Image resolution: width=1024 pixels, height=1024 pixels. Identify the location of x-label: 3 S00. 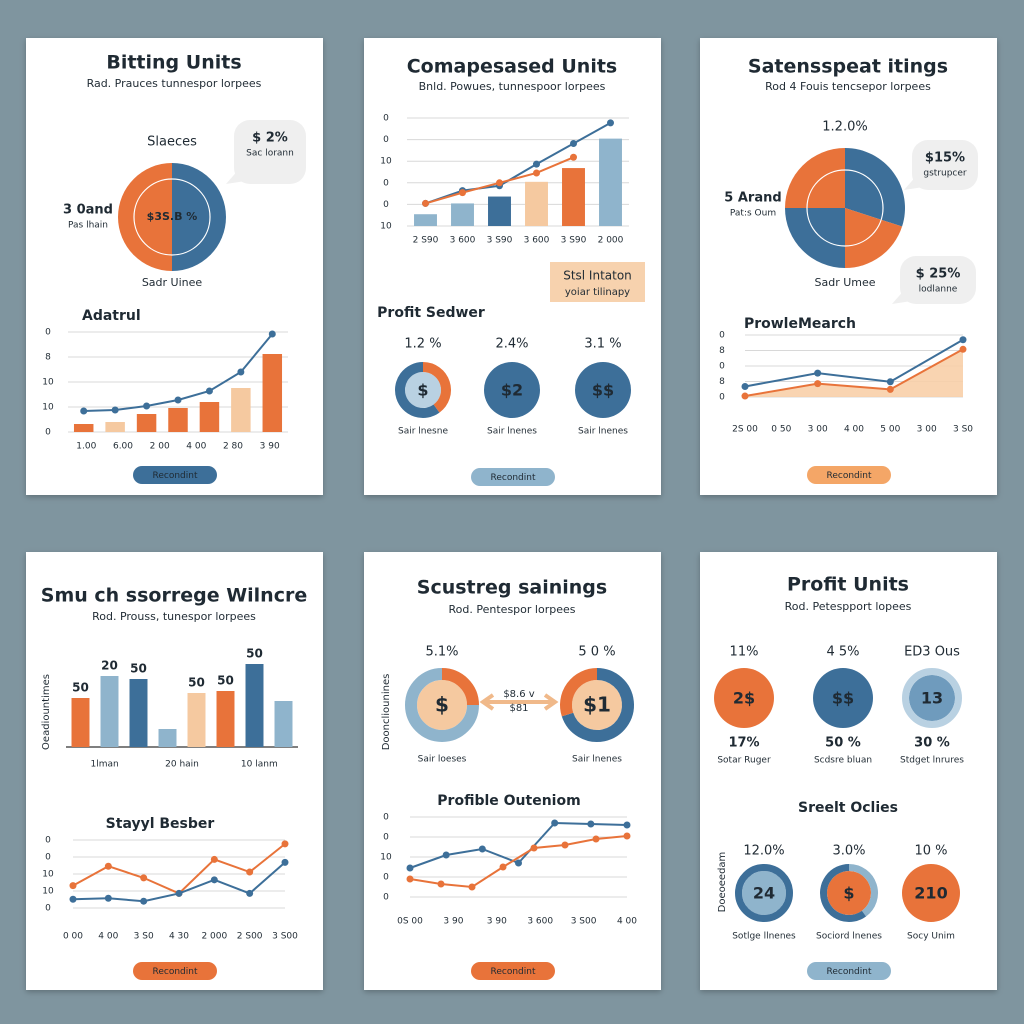
(285, 937).